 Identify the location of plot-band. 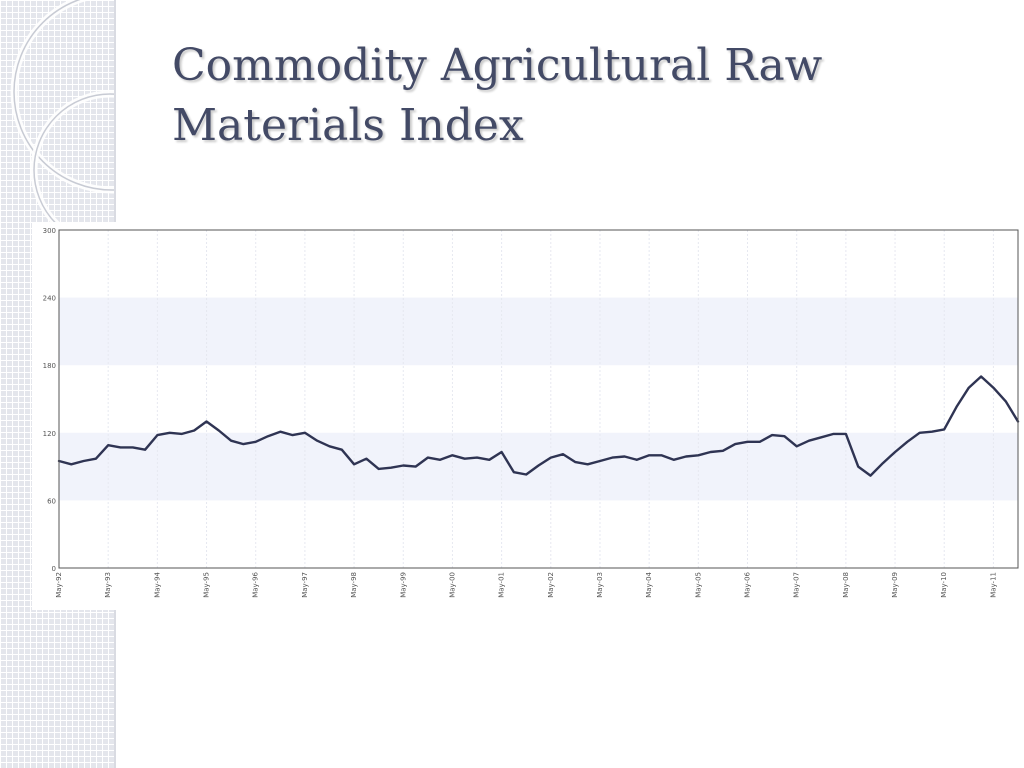
(538, 331).